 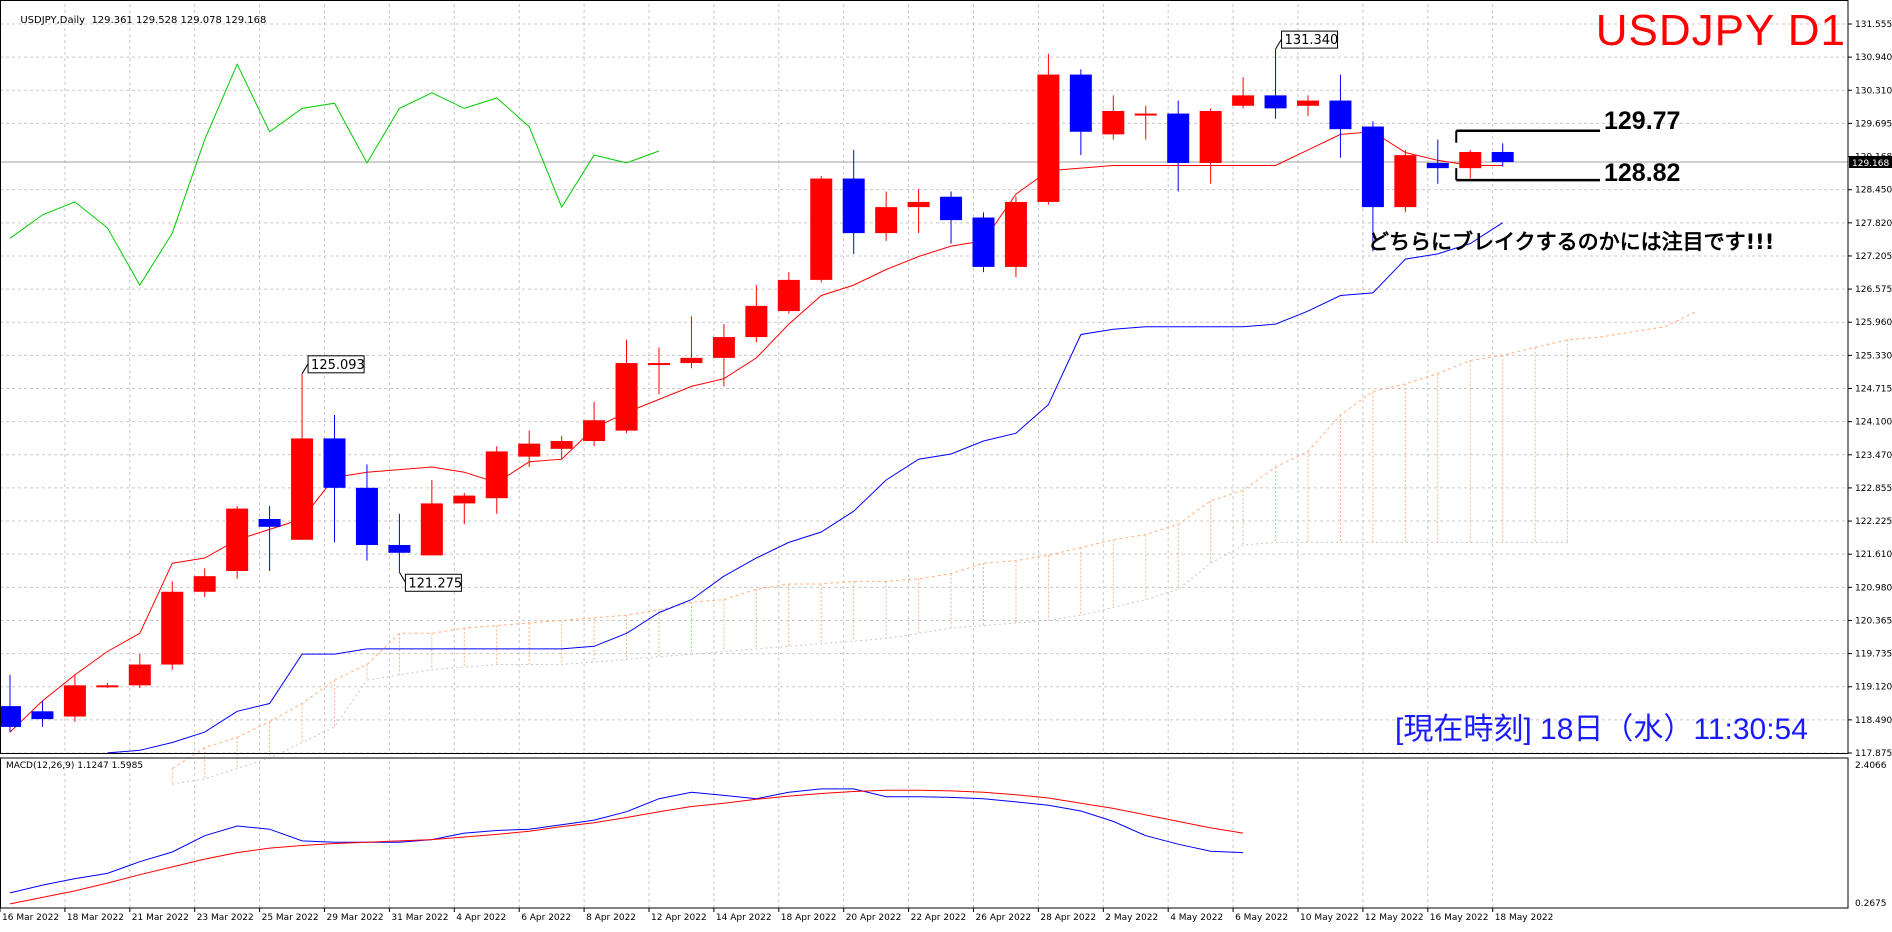 What do you see at coordinates (1642, 173) in the screenshot?
I see `level-low-label: 128.82` at bounding box center [1642, 173].